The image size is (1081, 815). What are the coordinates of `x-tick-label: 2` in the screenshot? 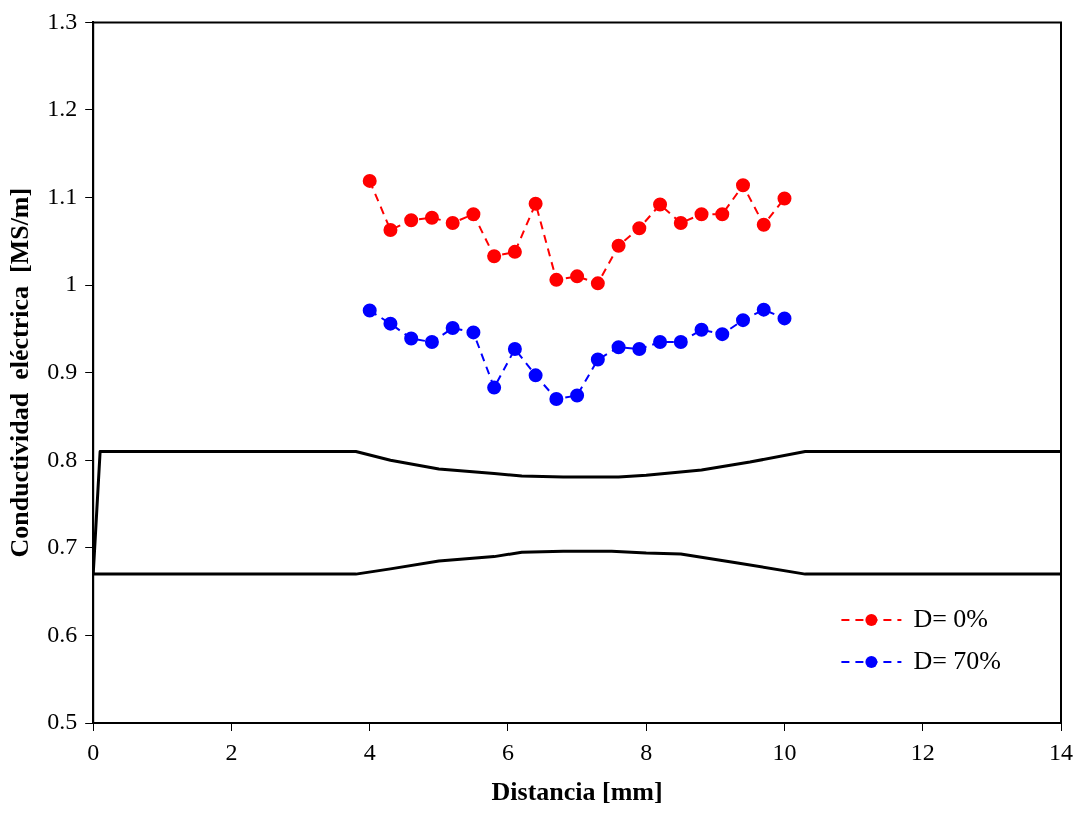 It's located at (231, 751).